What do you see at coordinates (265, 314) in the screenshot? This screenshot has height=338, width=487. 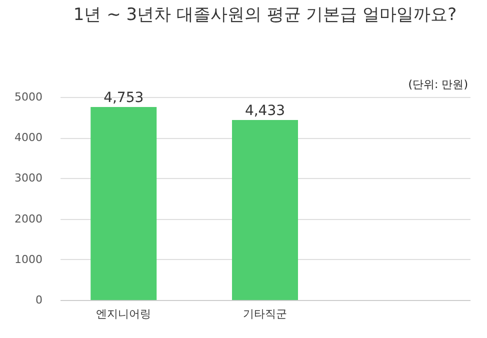 I see `x-tick-label: 기타직군` at bounding box center [265, 314].